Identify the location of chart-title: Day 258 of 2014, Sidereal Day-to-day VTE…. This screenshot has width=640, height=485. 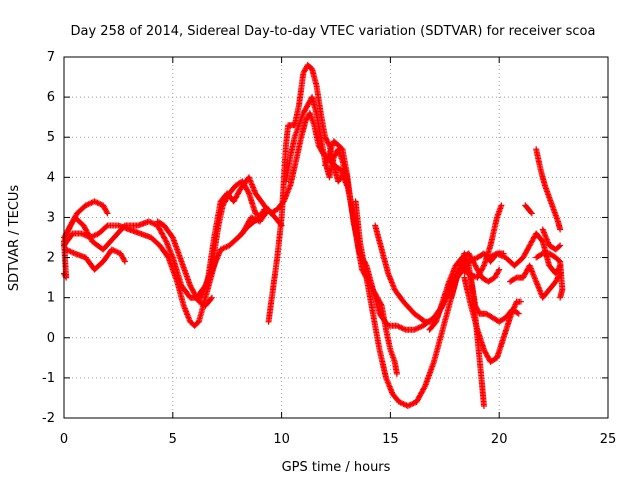
(333, 31).